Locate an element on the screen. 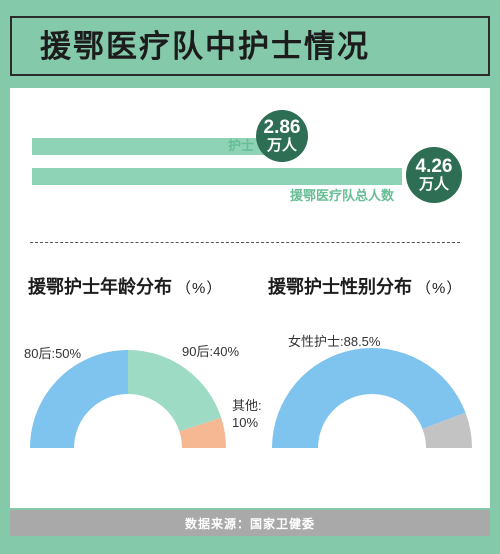 The height and width of the screenshot is (554, 500). badge-nurses: 2.86 万人 is located at coordinates (282, 136).